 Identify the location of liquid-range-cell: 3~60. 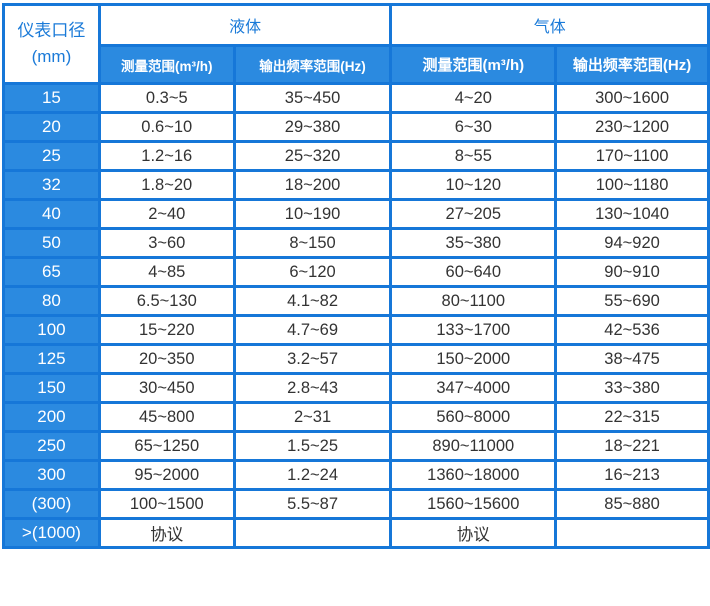
(166, 243).